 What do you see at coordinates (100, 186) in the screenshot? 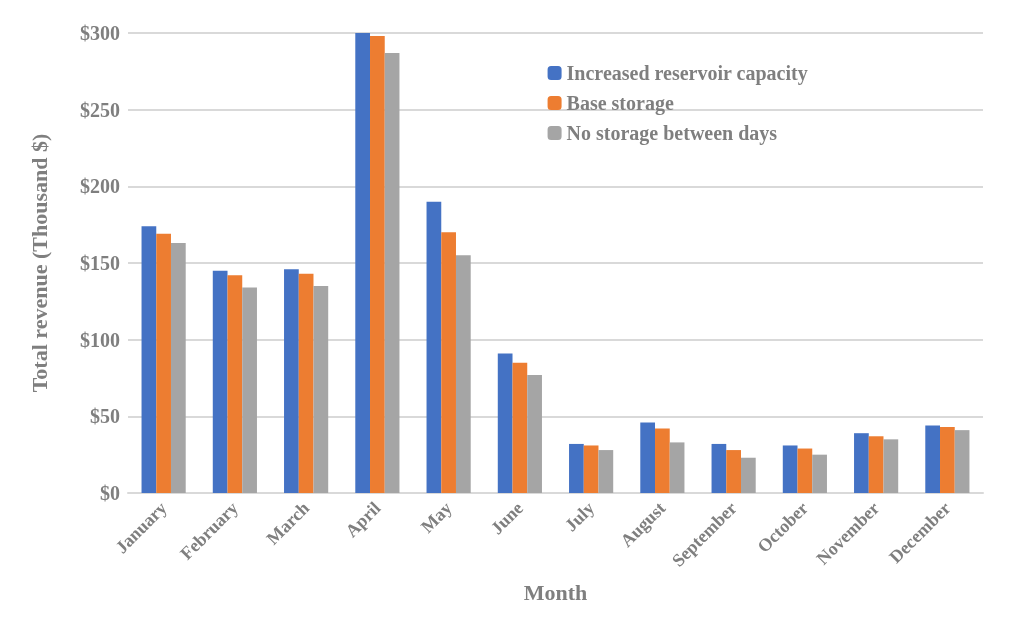
I see `y-tick-label: $200` at bounding box center [100, 186].